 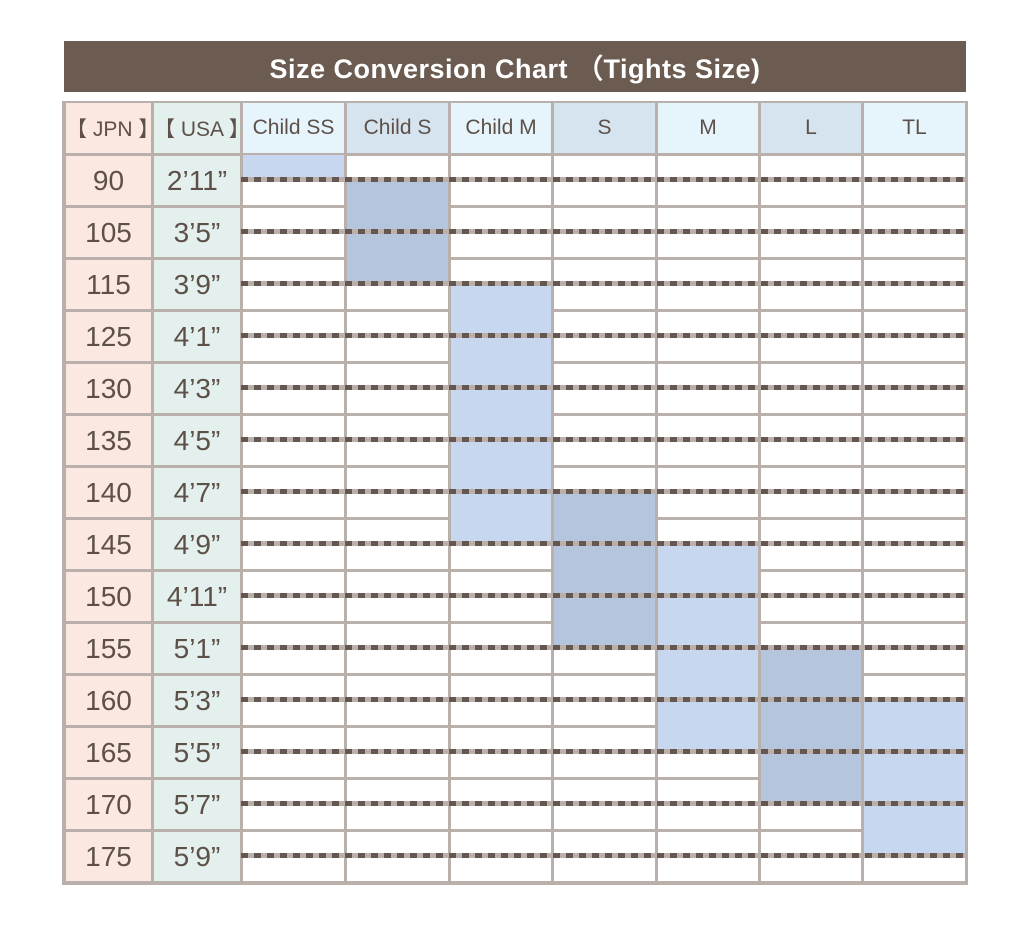 What do you see at coordinates (197, 544) in the screenshot?
I see `usa-cell: 4’9”` at bounding box center [197, 544].